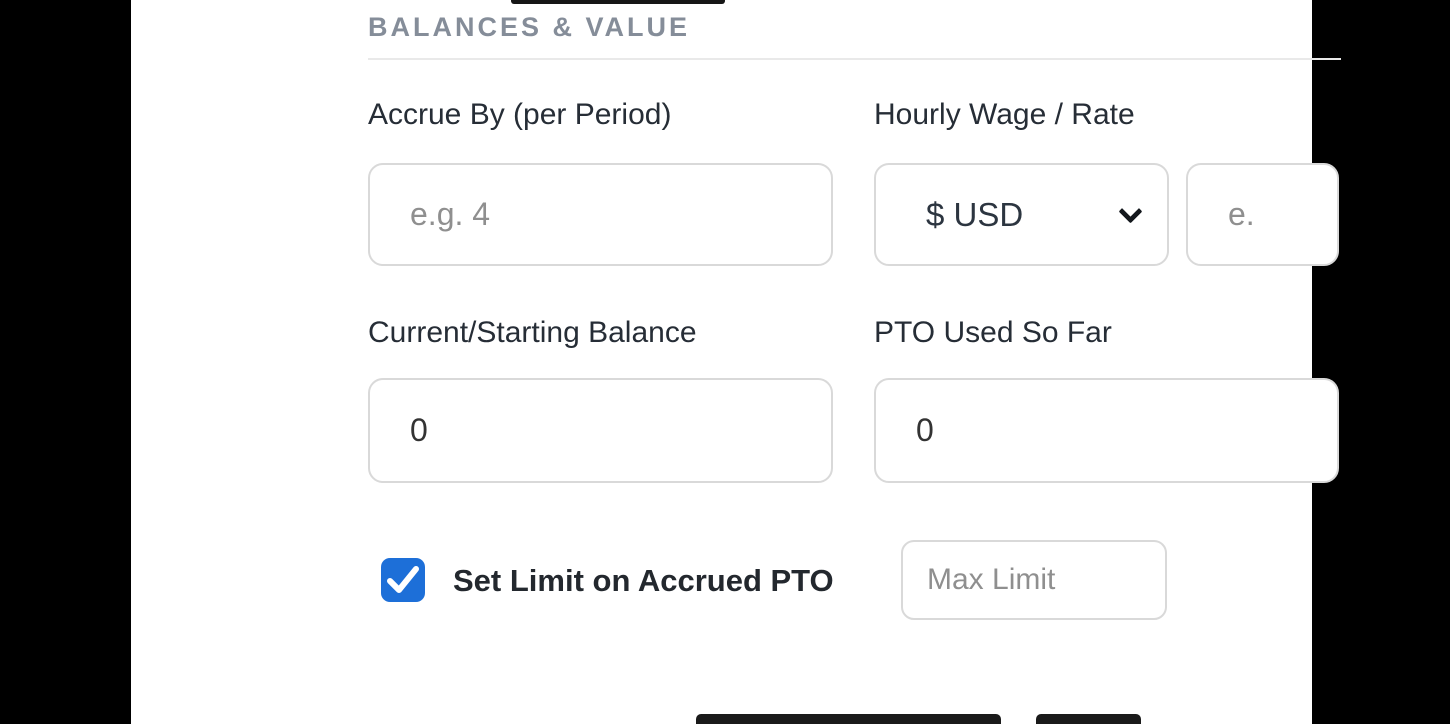 The image size is (1450, 724). I want to click on max-limit-input, so click(1034, 580).